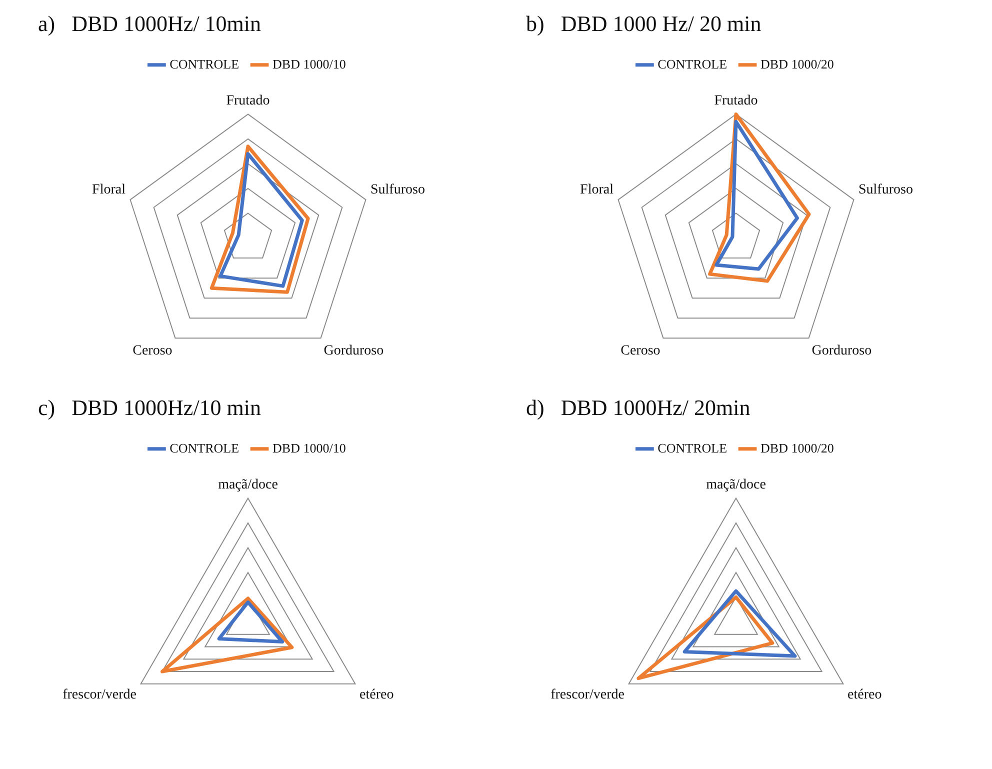 This screenshot has width=992, height=769. I want to click on chart-title: d) DBD 1000Hz/ 20min, so click(638, 407).